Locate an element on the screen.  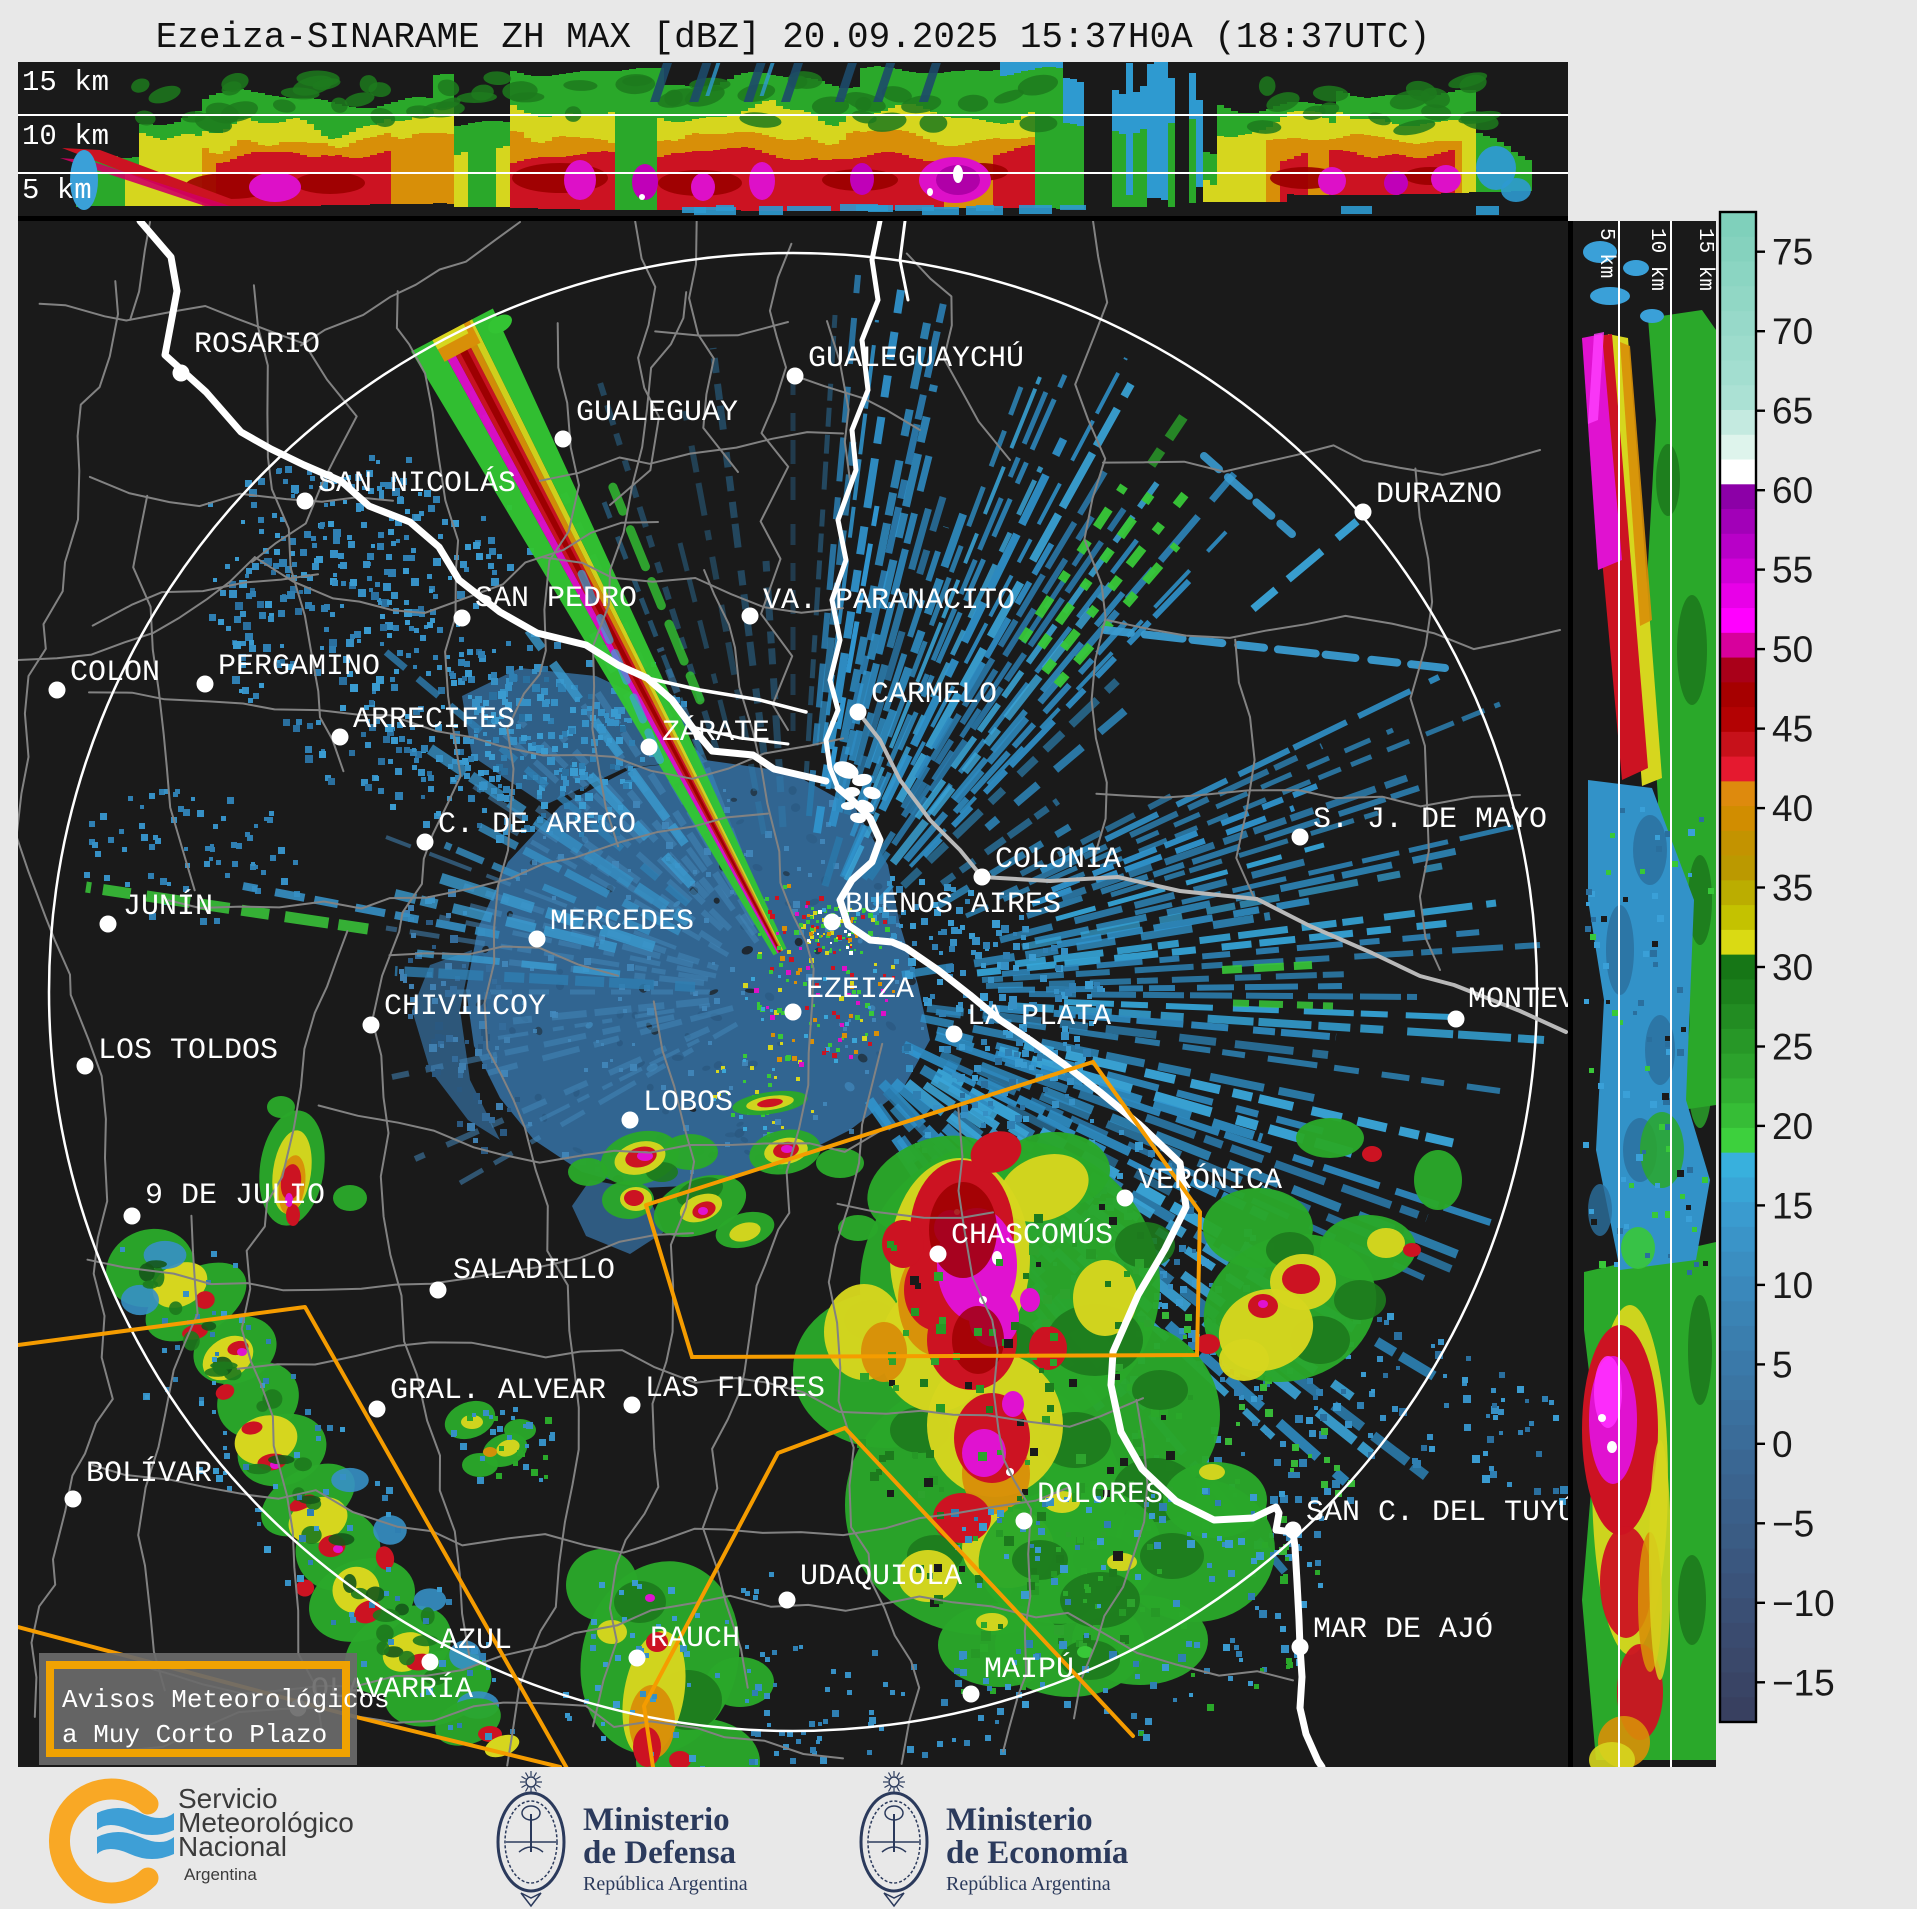
svg-text: VA. PARANACITO is located at coordinates (889, 601).